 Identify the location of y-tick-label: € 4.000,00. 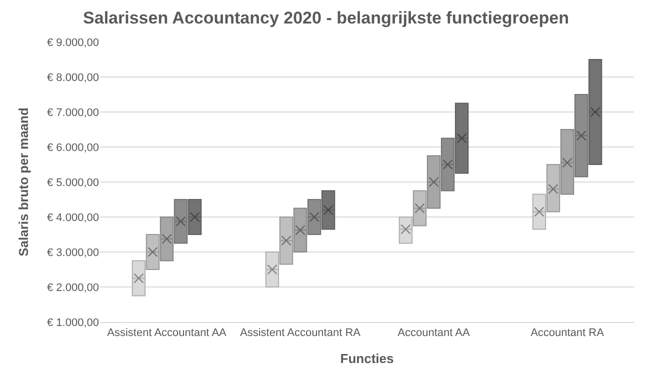
(73, 218).